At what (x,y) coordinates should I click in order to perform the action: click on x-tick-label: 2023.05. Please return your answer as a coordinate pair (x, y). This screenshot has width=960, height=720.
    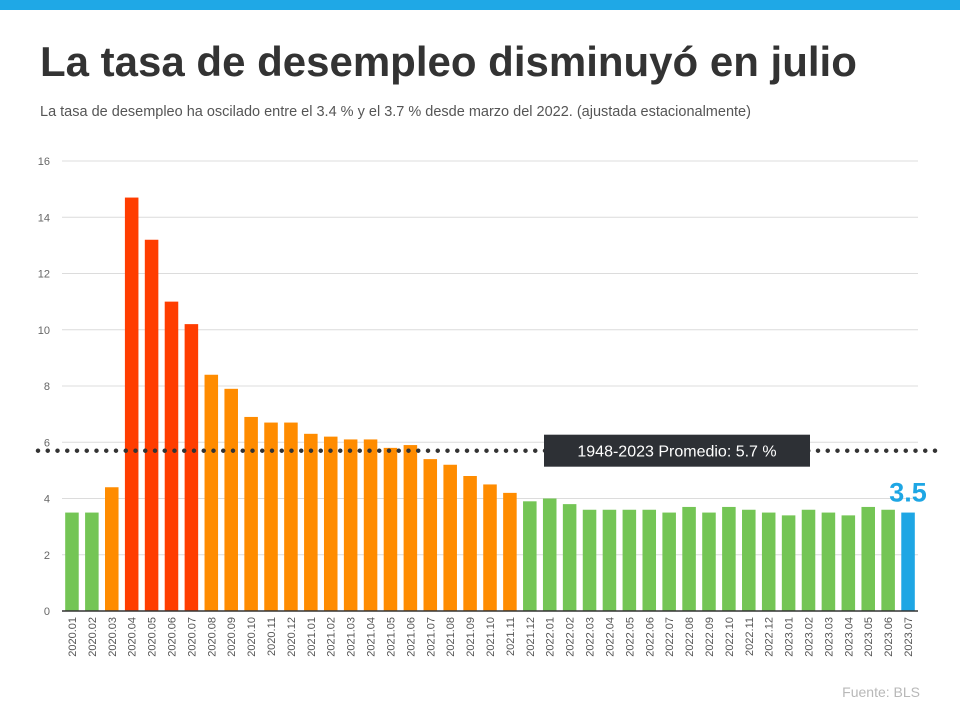
    Looking at the image, I should click on (869, 637).